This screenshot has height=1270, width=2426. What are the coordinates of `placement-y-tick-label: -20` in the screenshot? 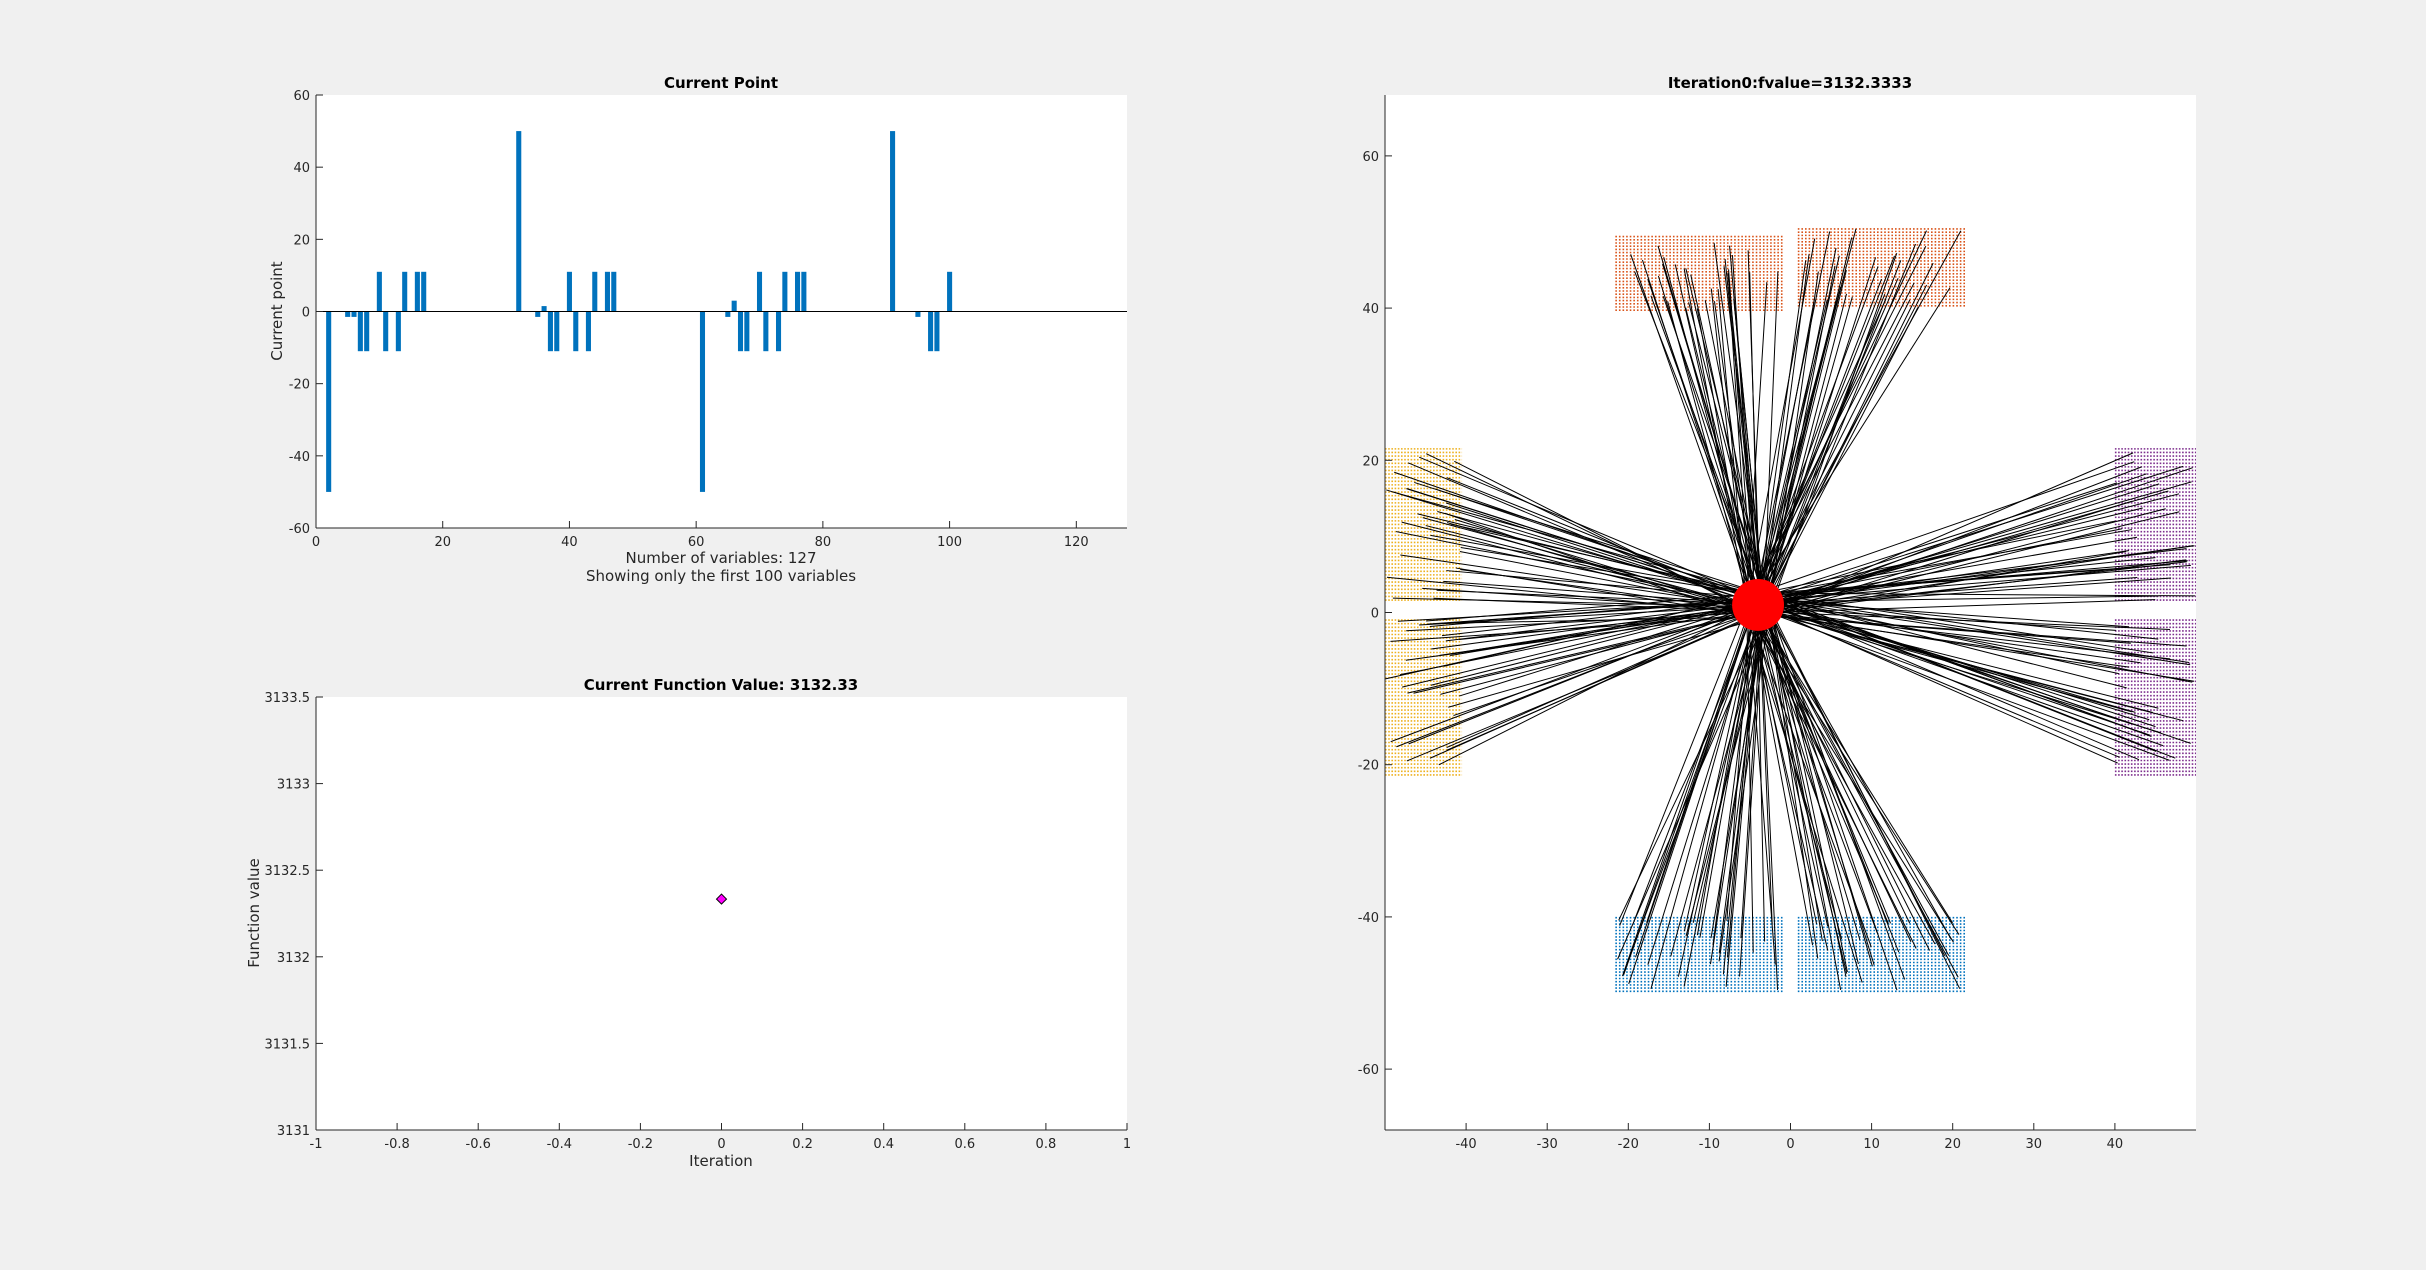 It's located at (1368, 766).